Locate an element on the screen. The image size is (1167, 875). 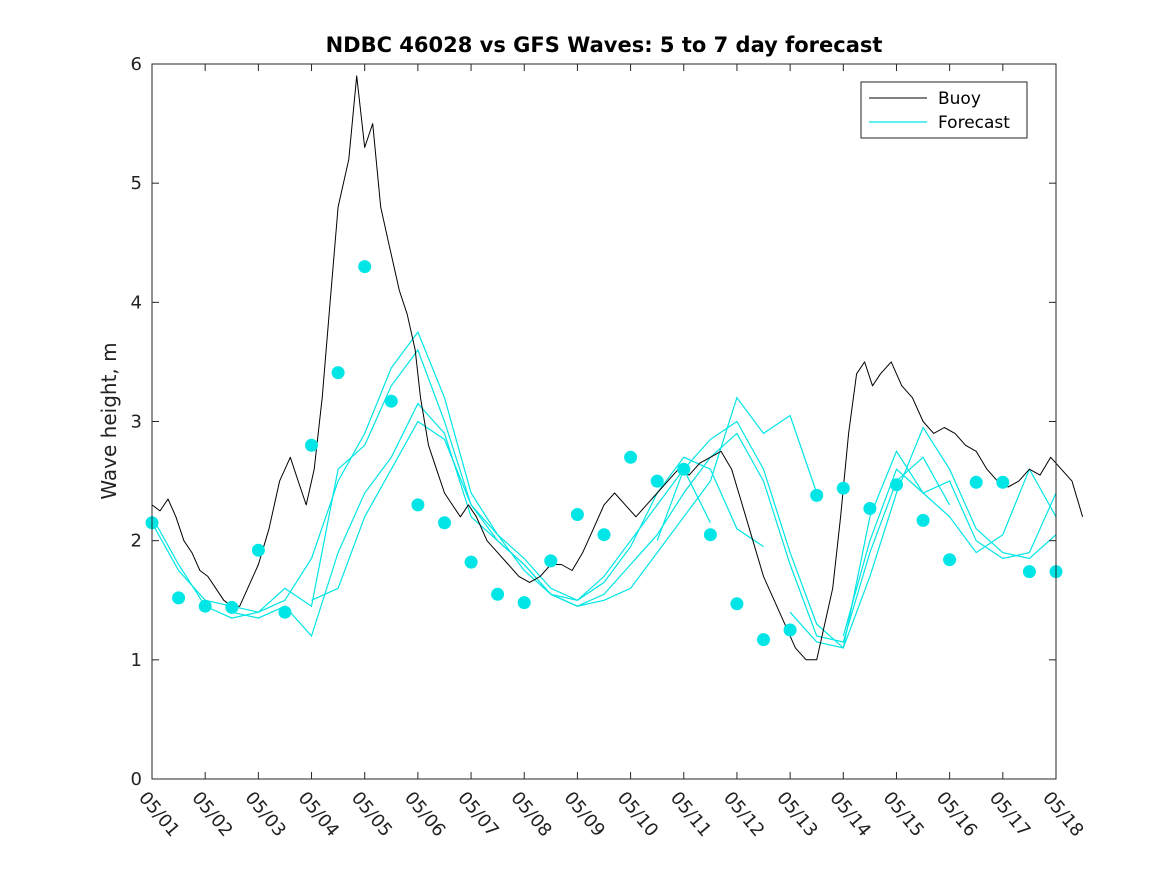
y-tick-label: 5 is located at coordinates (136, 183).